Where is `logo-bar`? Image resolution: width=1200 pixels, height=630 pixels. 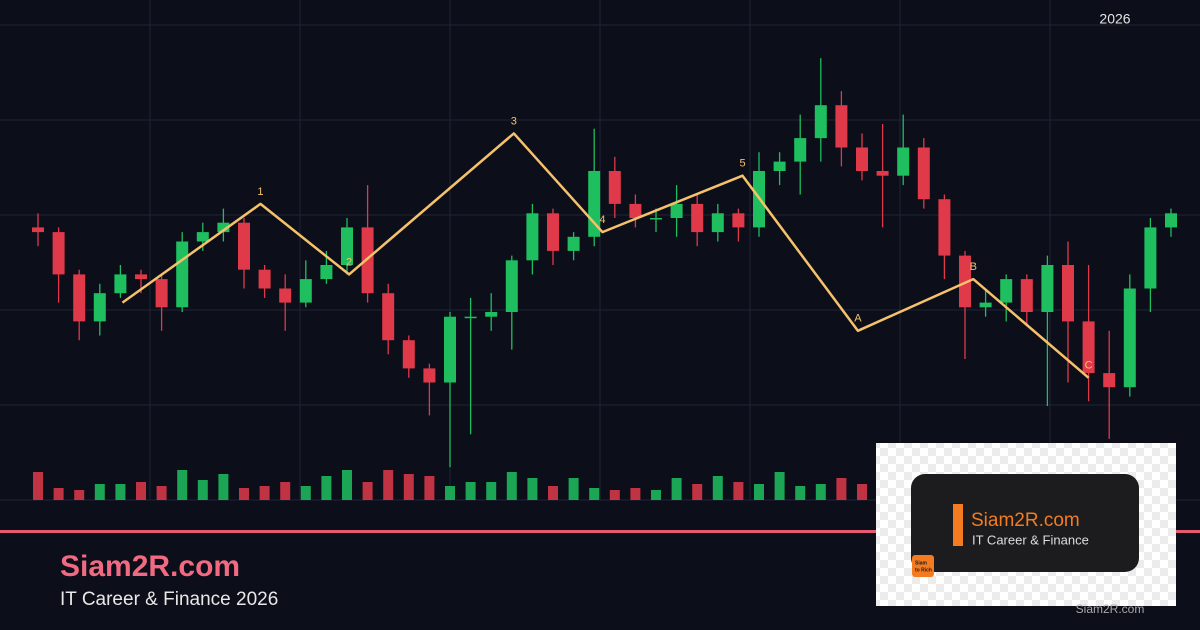 logo-bar is located at coordinates (958, 525).